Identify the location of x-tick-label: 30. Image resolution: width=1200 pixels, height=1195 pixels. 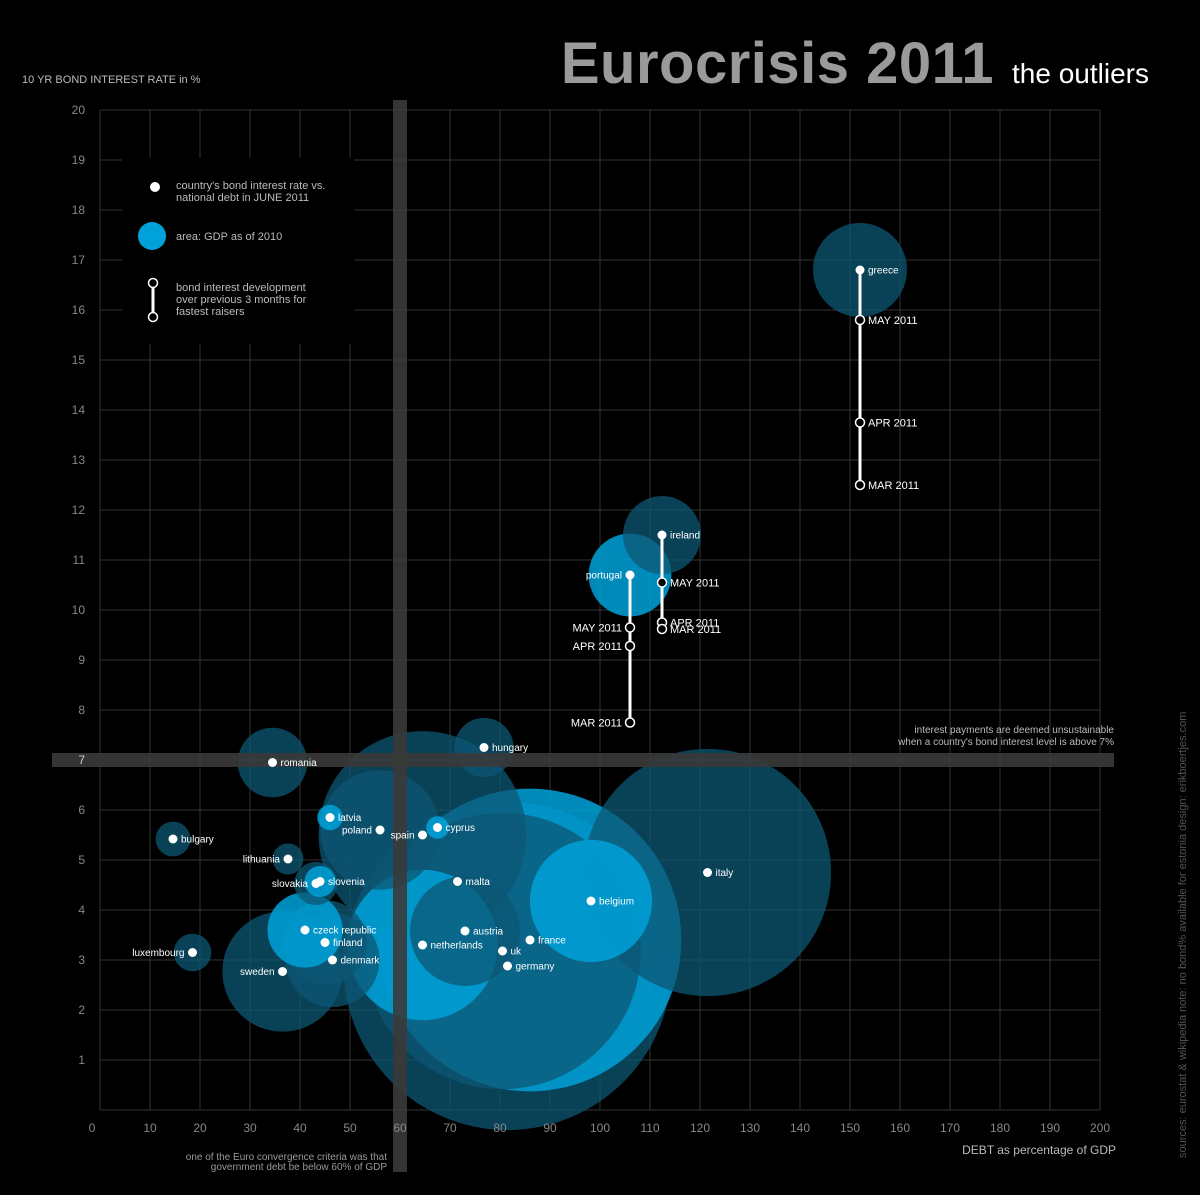
(250, 1128).